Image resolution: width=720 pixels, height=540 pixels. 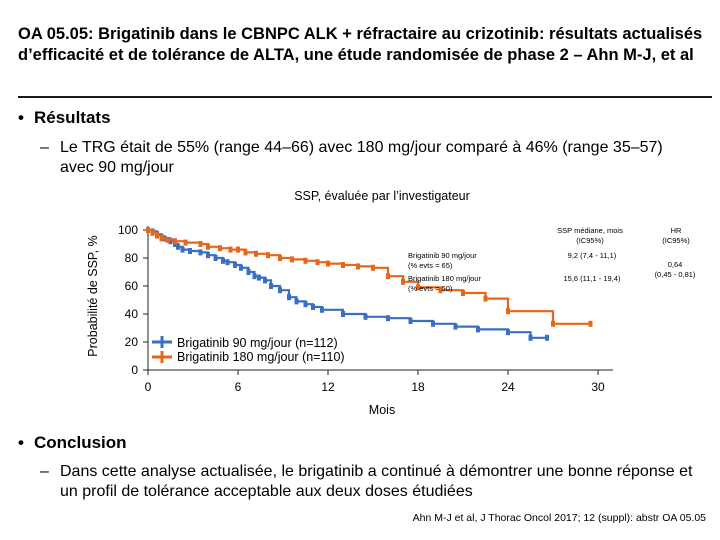 What do you see at coordinates (418, 387) in the screenshot?
I see `x-tick-label: 18` at bounding box center [418, 387].